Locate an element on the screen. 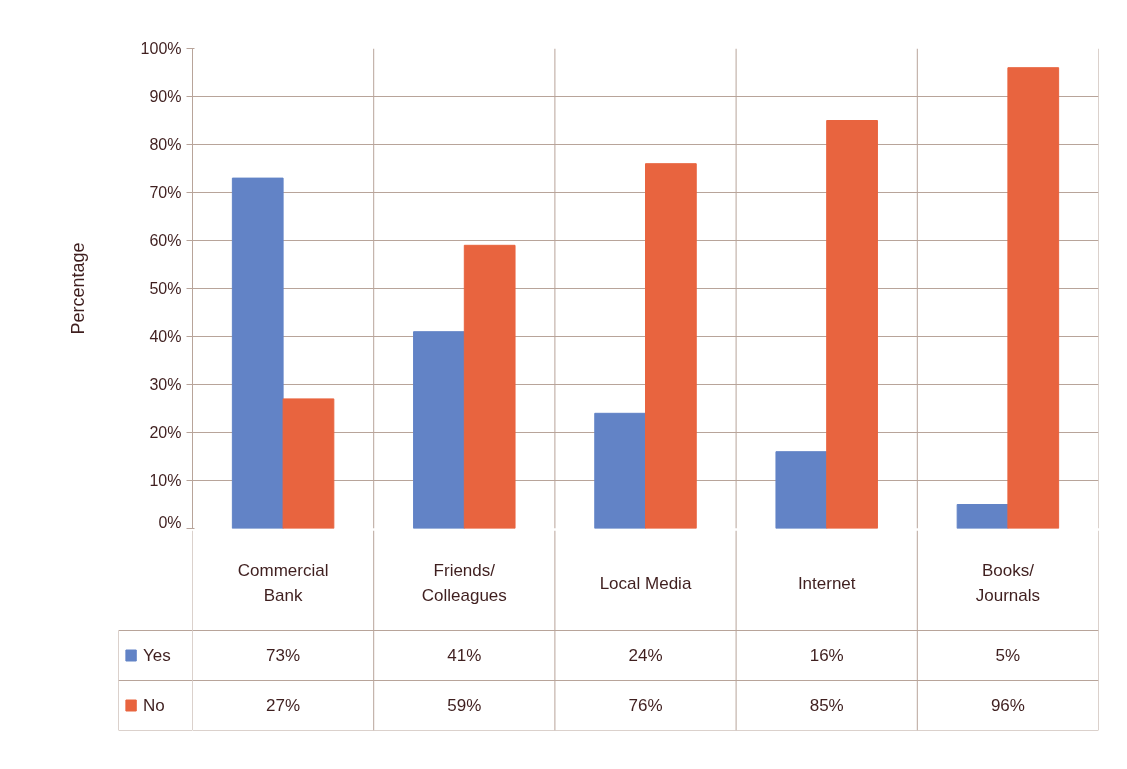  y-tick-label: 50% is located at coordinates (165, 288).